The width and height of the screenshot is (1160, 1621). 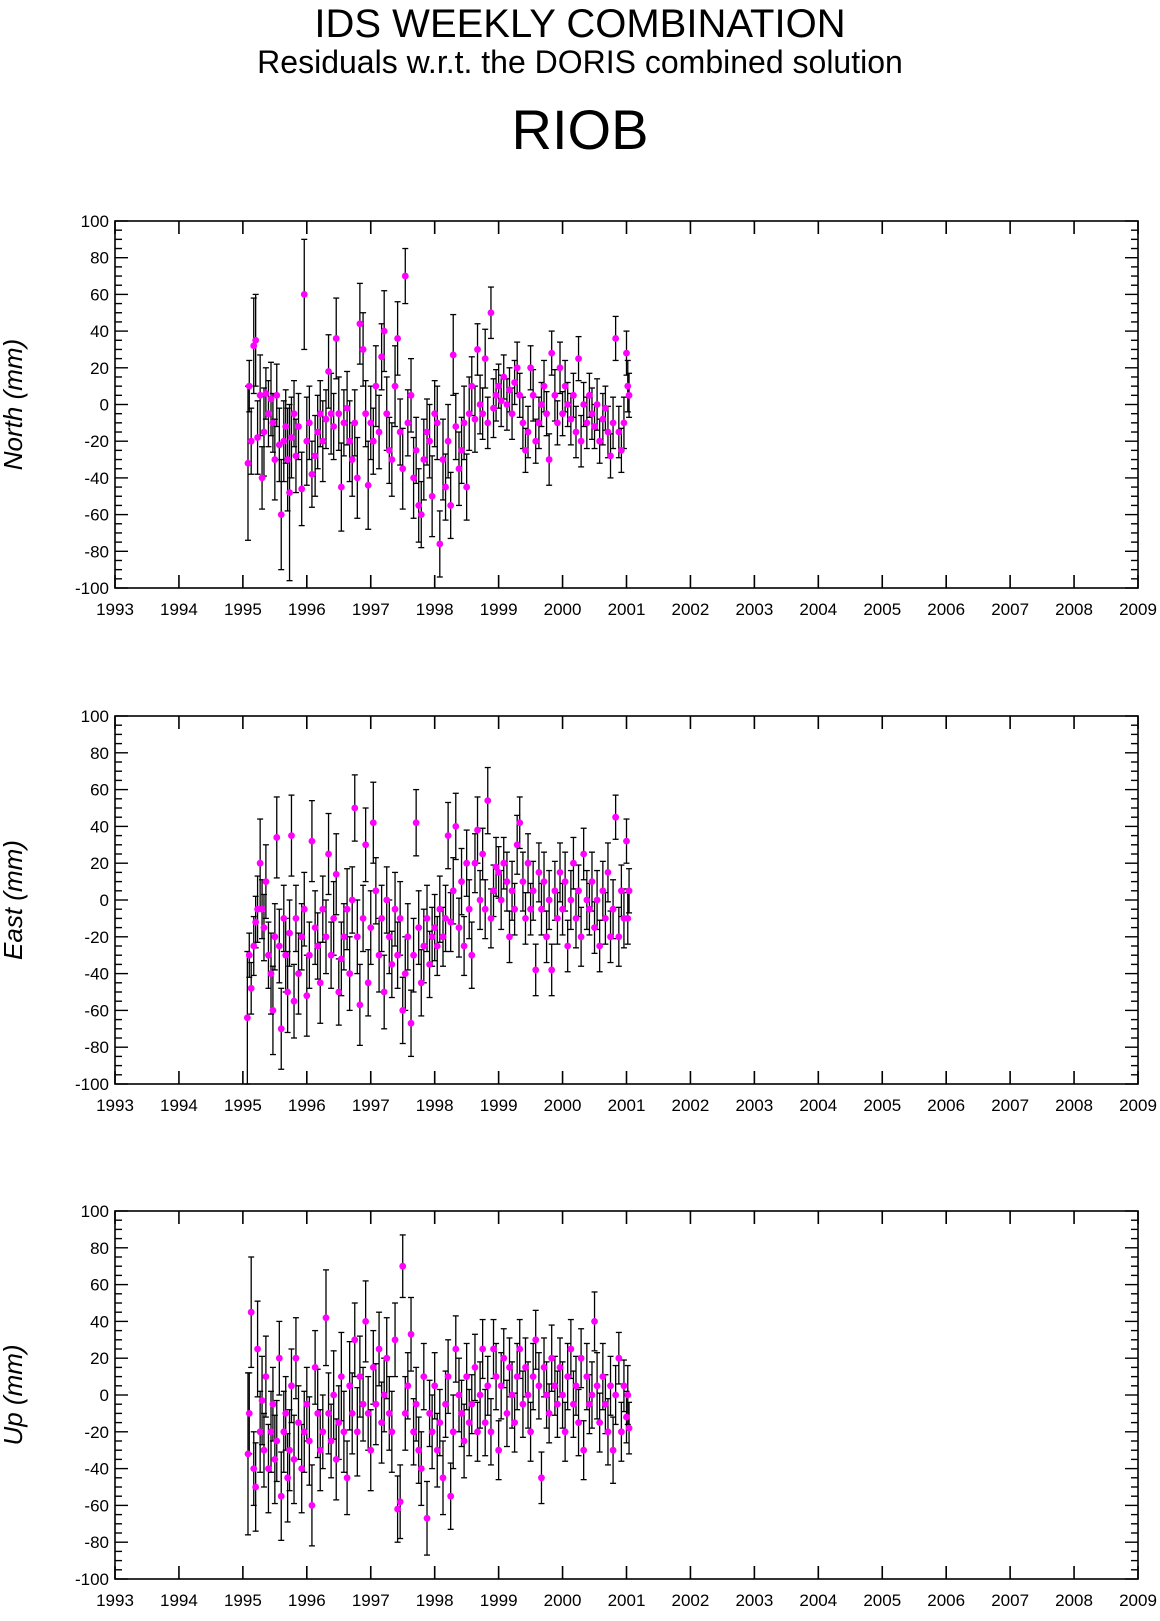 What do you see at coordinates (243, 609) in the screenshot?
I see `x-tick-label: 1995` at bounding box center [243, 609].